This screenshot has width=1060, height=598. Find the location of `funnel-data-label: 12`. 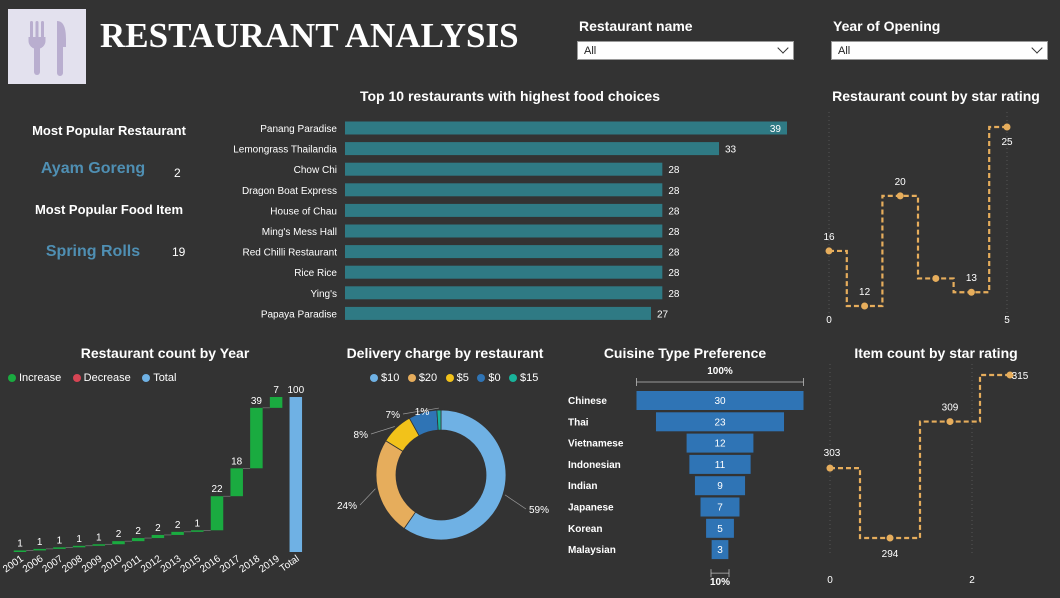

funnel-data-label: 12 is located at coordinates (720, 444).